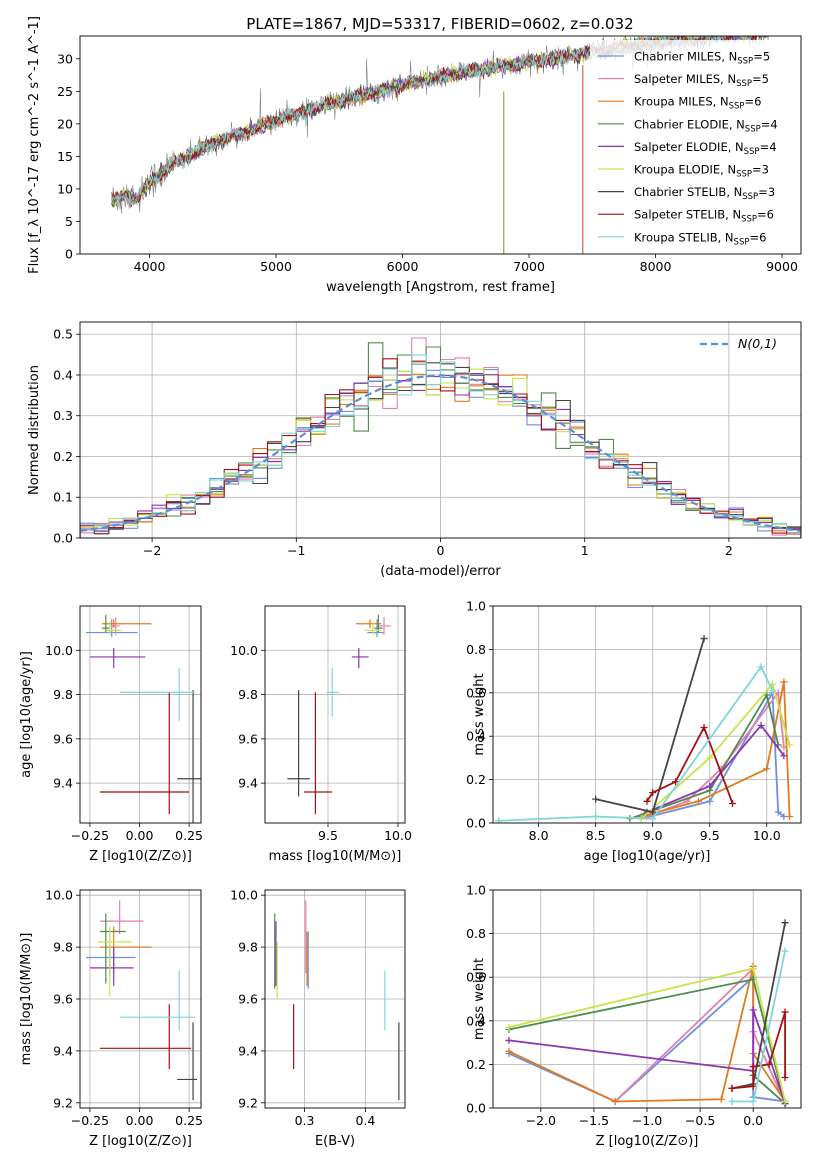 This screenshot has height=1170, width=819. I want to click on age-vs-Z-plot-area, so click(140, 714).